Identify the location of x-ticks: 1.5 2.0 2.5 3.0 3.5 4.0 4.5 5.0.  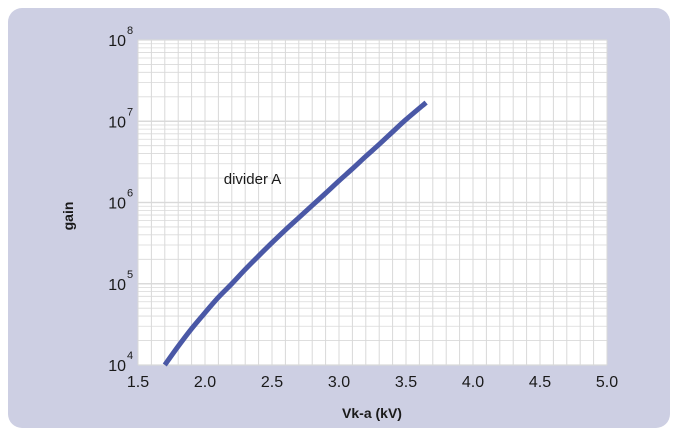
(372, 382).